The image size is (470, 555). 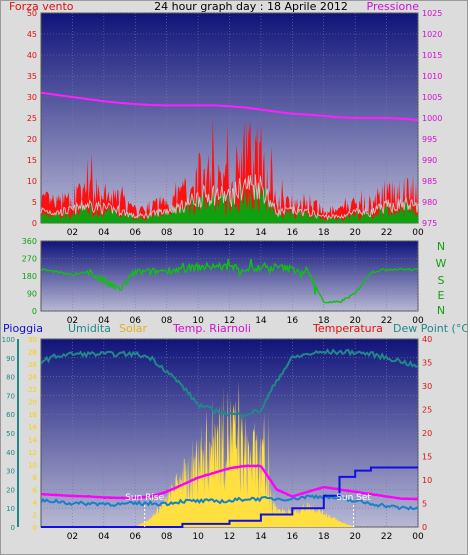 What do you see at coordinates (32, 294) in the screenshot?
I see `direction-tick-label: 90` at bounding box center [32, 294].